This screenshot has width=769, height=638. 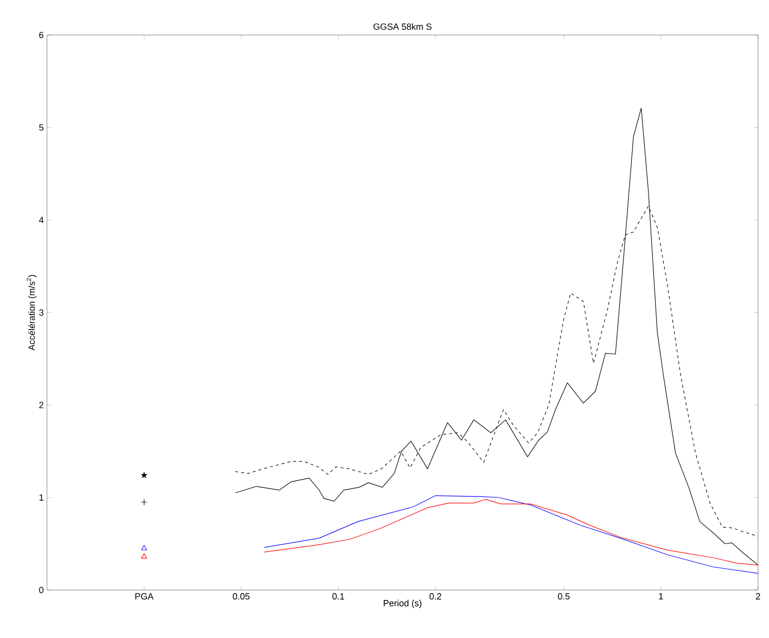 What do you see at coordinates (41, 312) in the screenshot?
I see `y-tick-label: 3` at bounding box center [41, 312].